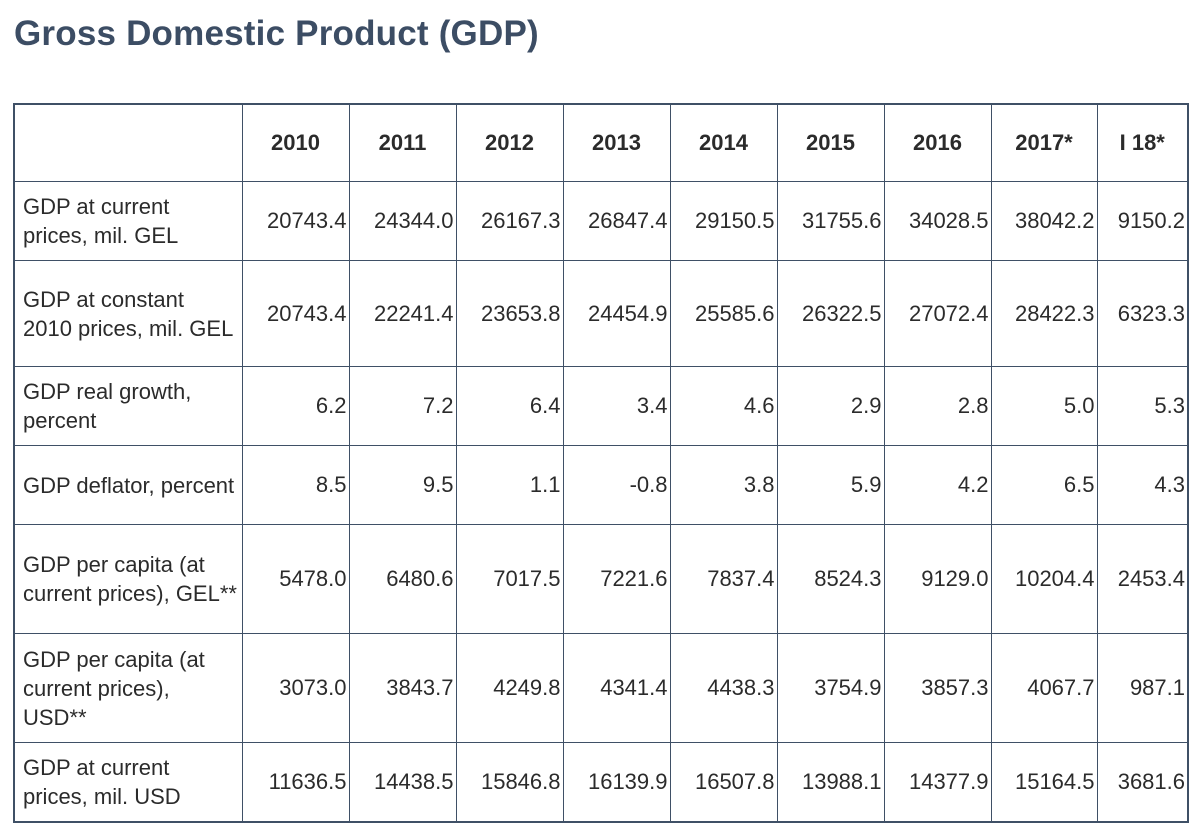 The width and height of the screenshot is (1200, 839). I want to click on row-label: GDP at constant 2010 prices, mil. GEL, so click(128, 313).